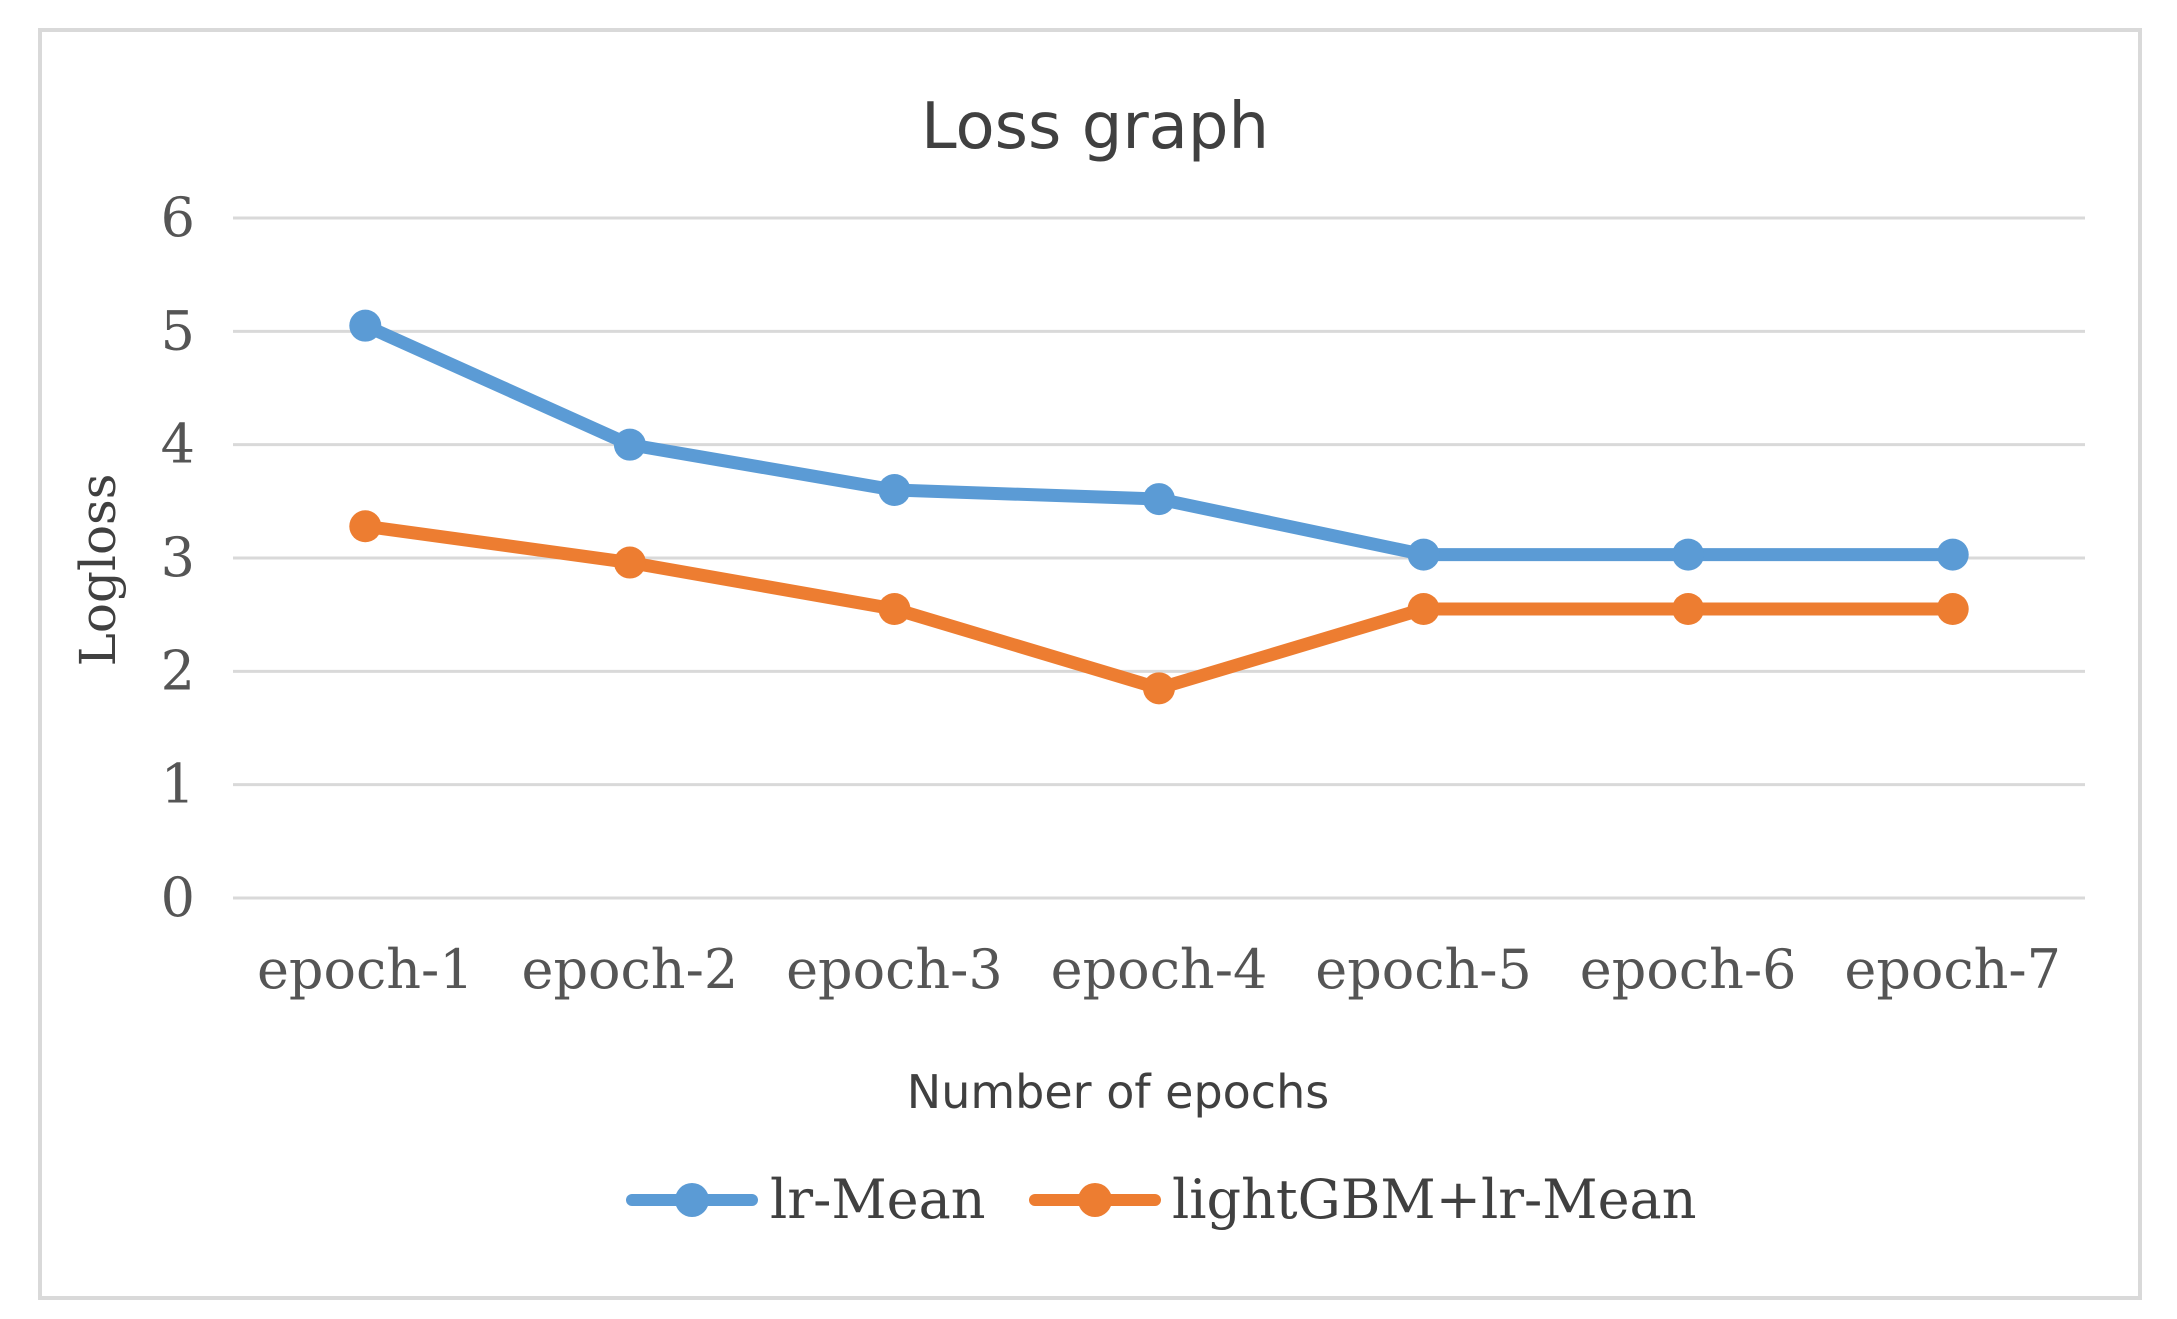 Image resolution: width=2177 pixels, height=1319 pixels. I want to click on legend: lr-Mean lightGBM+lr-Mean, so click(1161, 1199).